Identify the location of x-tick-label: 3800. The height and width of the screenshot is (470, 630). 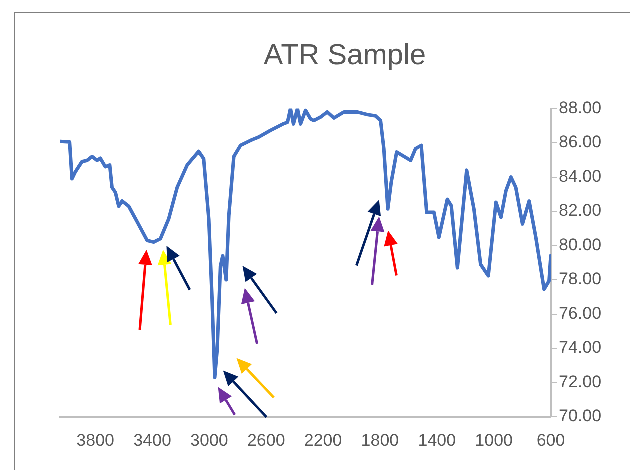
(95, 440).